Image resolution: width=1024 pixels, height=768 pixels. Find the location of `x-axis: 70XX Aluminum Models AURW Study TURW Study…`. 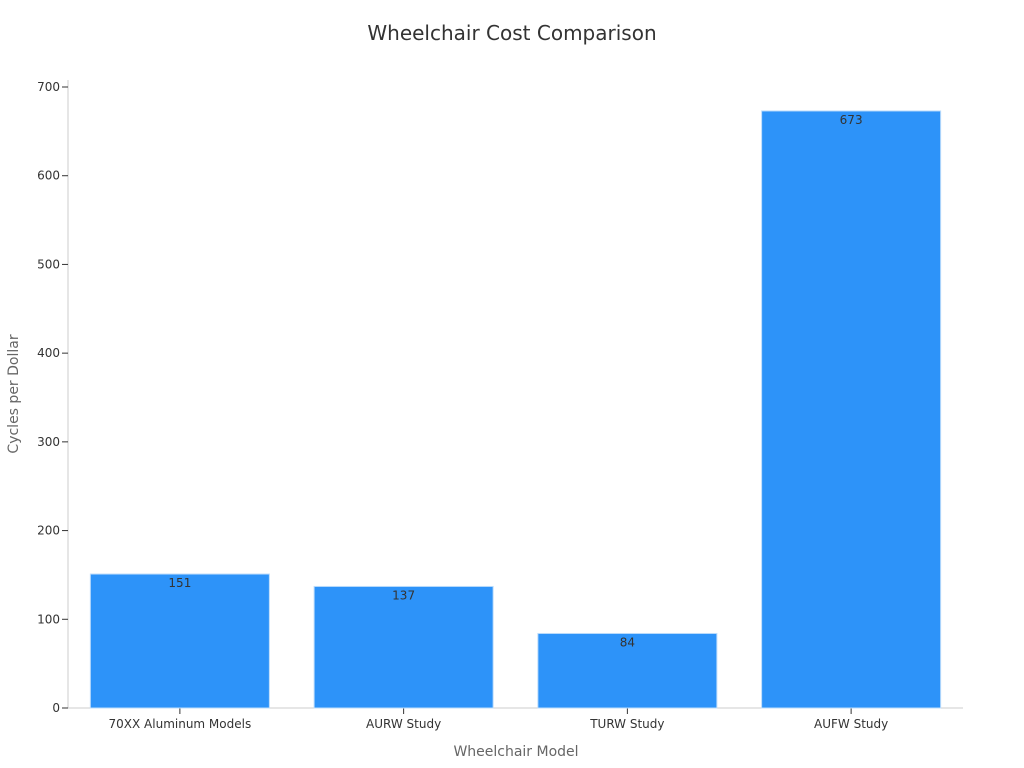

x-axis: 70XX Aluminum Models AURW Study TURW Study… is located at coordinates (515, 719).